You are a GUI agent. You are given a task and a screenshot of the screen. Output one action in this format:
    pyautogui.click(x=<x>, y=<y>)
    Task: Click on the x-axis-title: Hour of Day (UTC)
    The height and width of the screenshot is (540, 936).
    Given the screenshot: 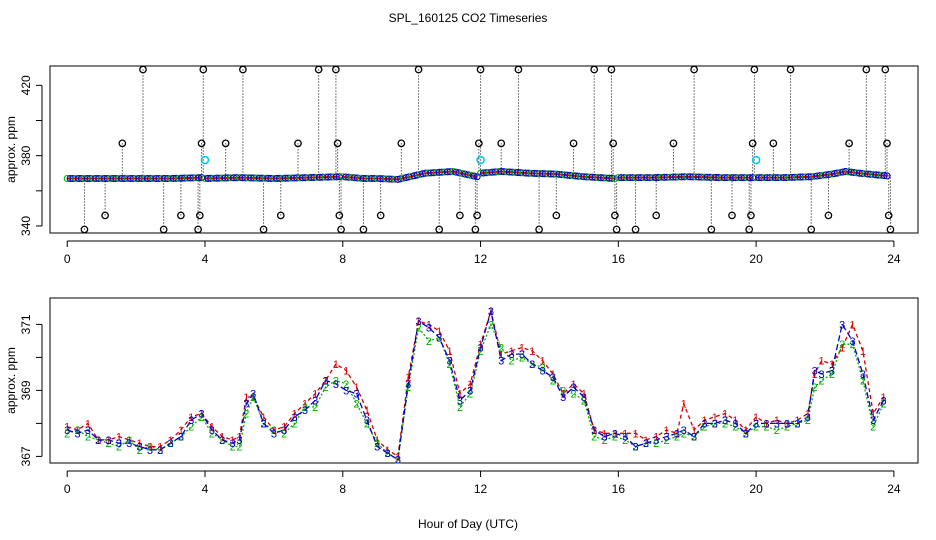 What is the action you would take?
    pyautogui.click(x=468, y=524)
    